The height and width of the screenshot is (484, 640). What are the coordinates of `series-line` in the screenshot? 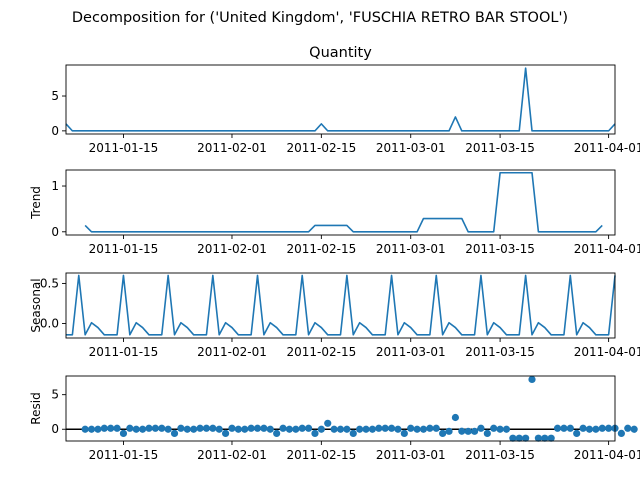 It's located at (343, 202).